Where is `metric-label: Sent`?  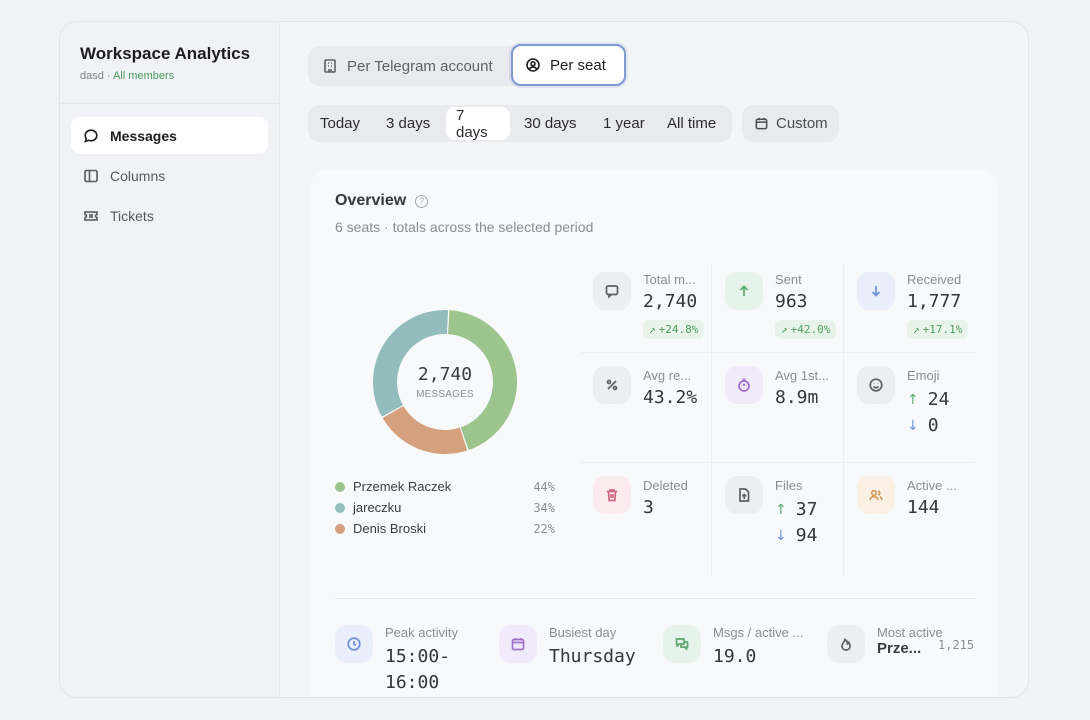
metric-label: Sent is located at coordinates (788, 279).